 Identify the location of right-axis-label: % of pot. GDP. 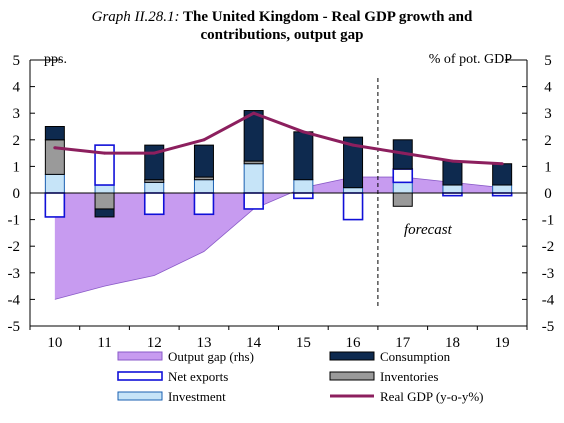
(470, 59).